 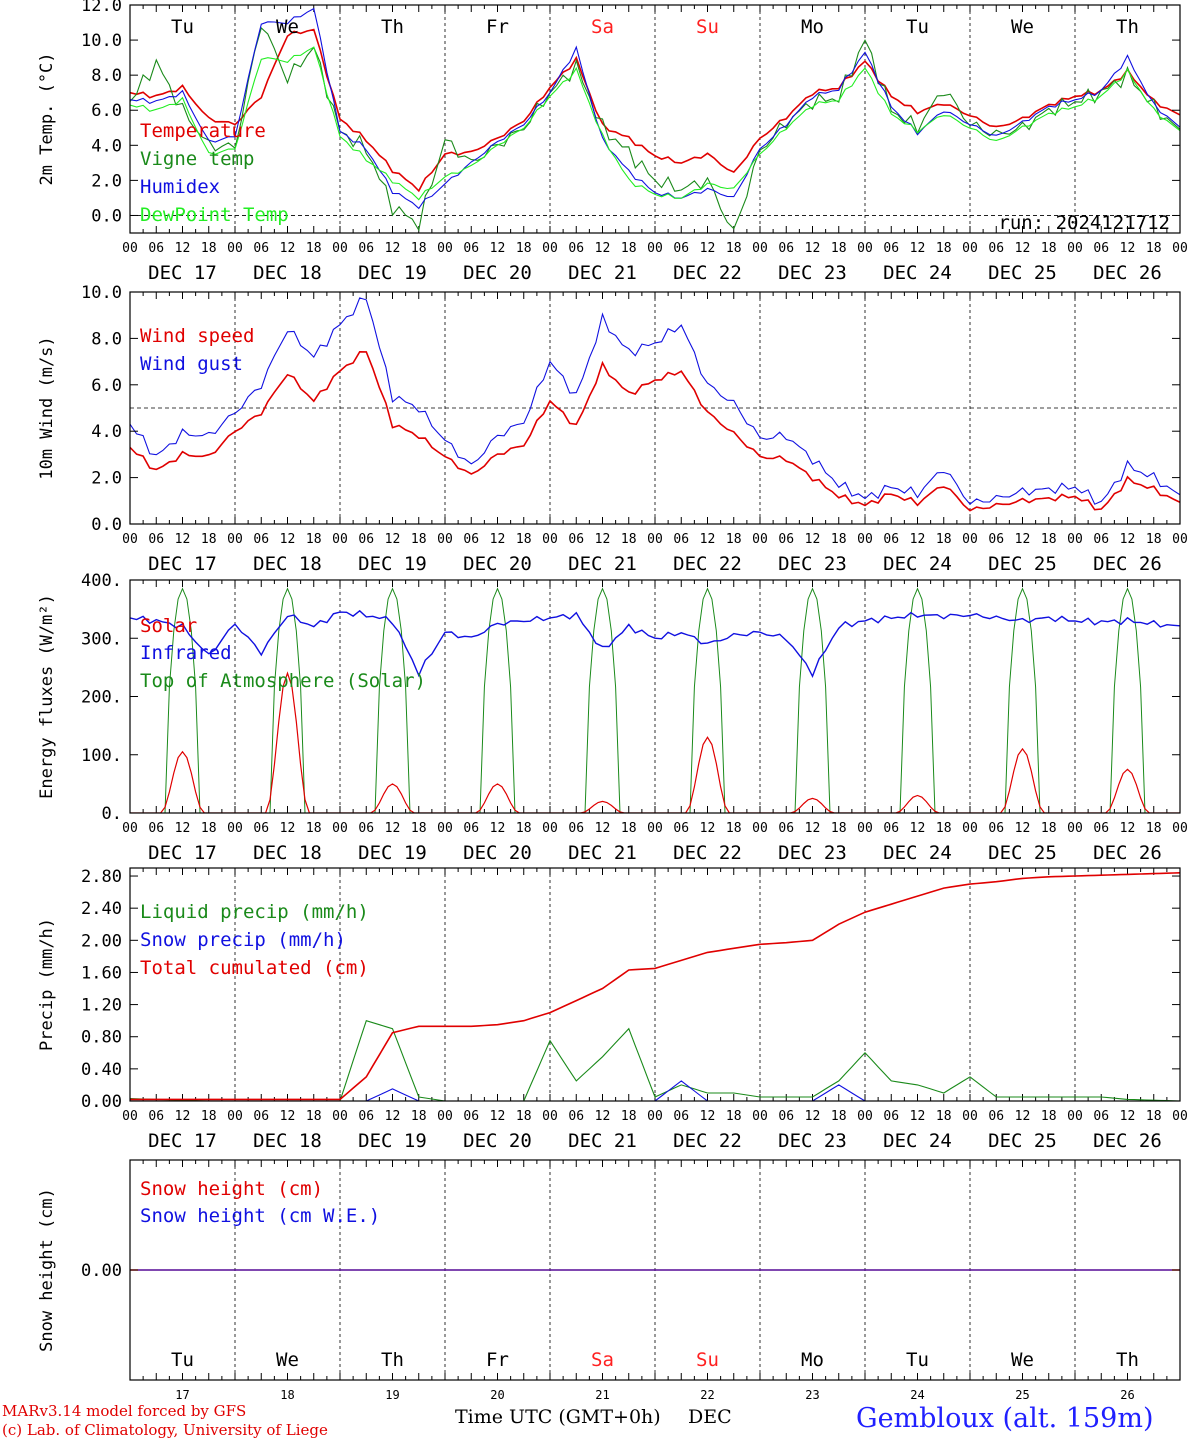 I want to click on y-tick-label: 200., so click(x=101, y=698).